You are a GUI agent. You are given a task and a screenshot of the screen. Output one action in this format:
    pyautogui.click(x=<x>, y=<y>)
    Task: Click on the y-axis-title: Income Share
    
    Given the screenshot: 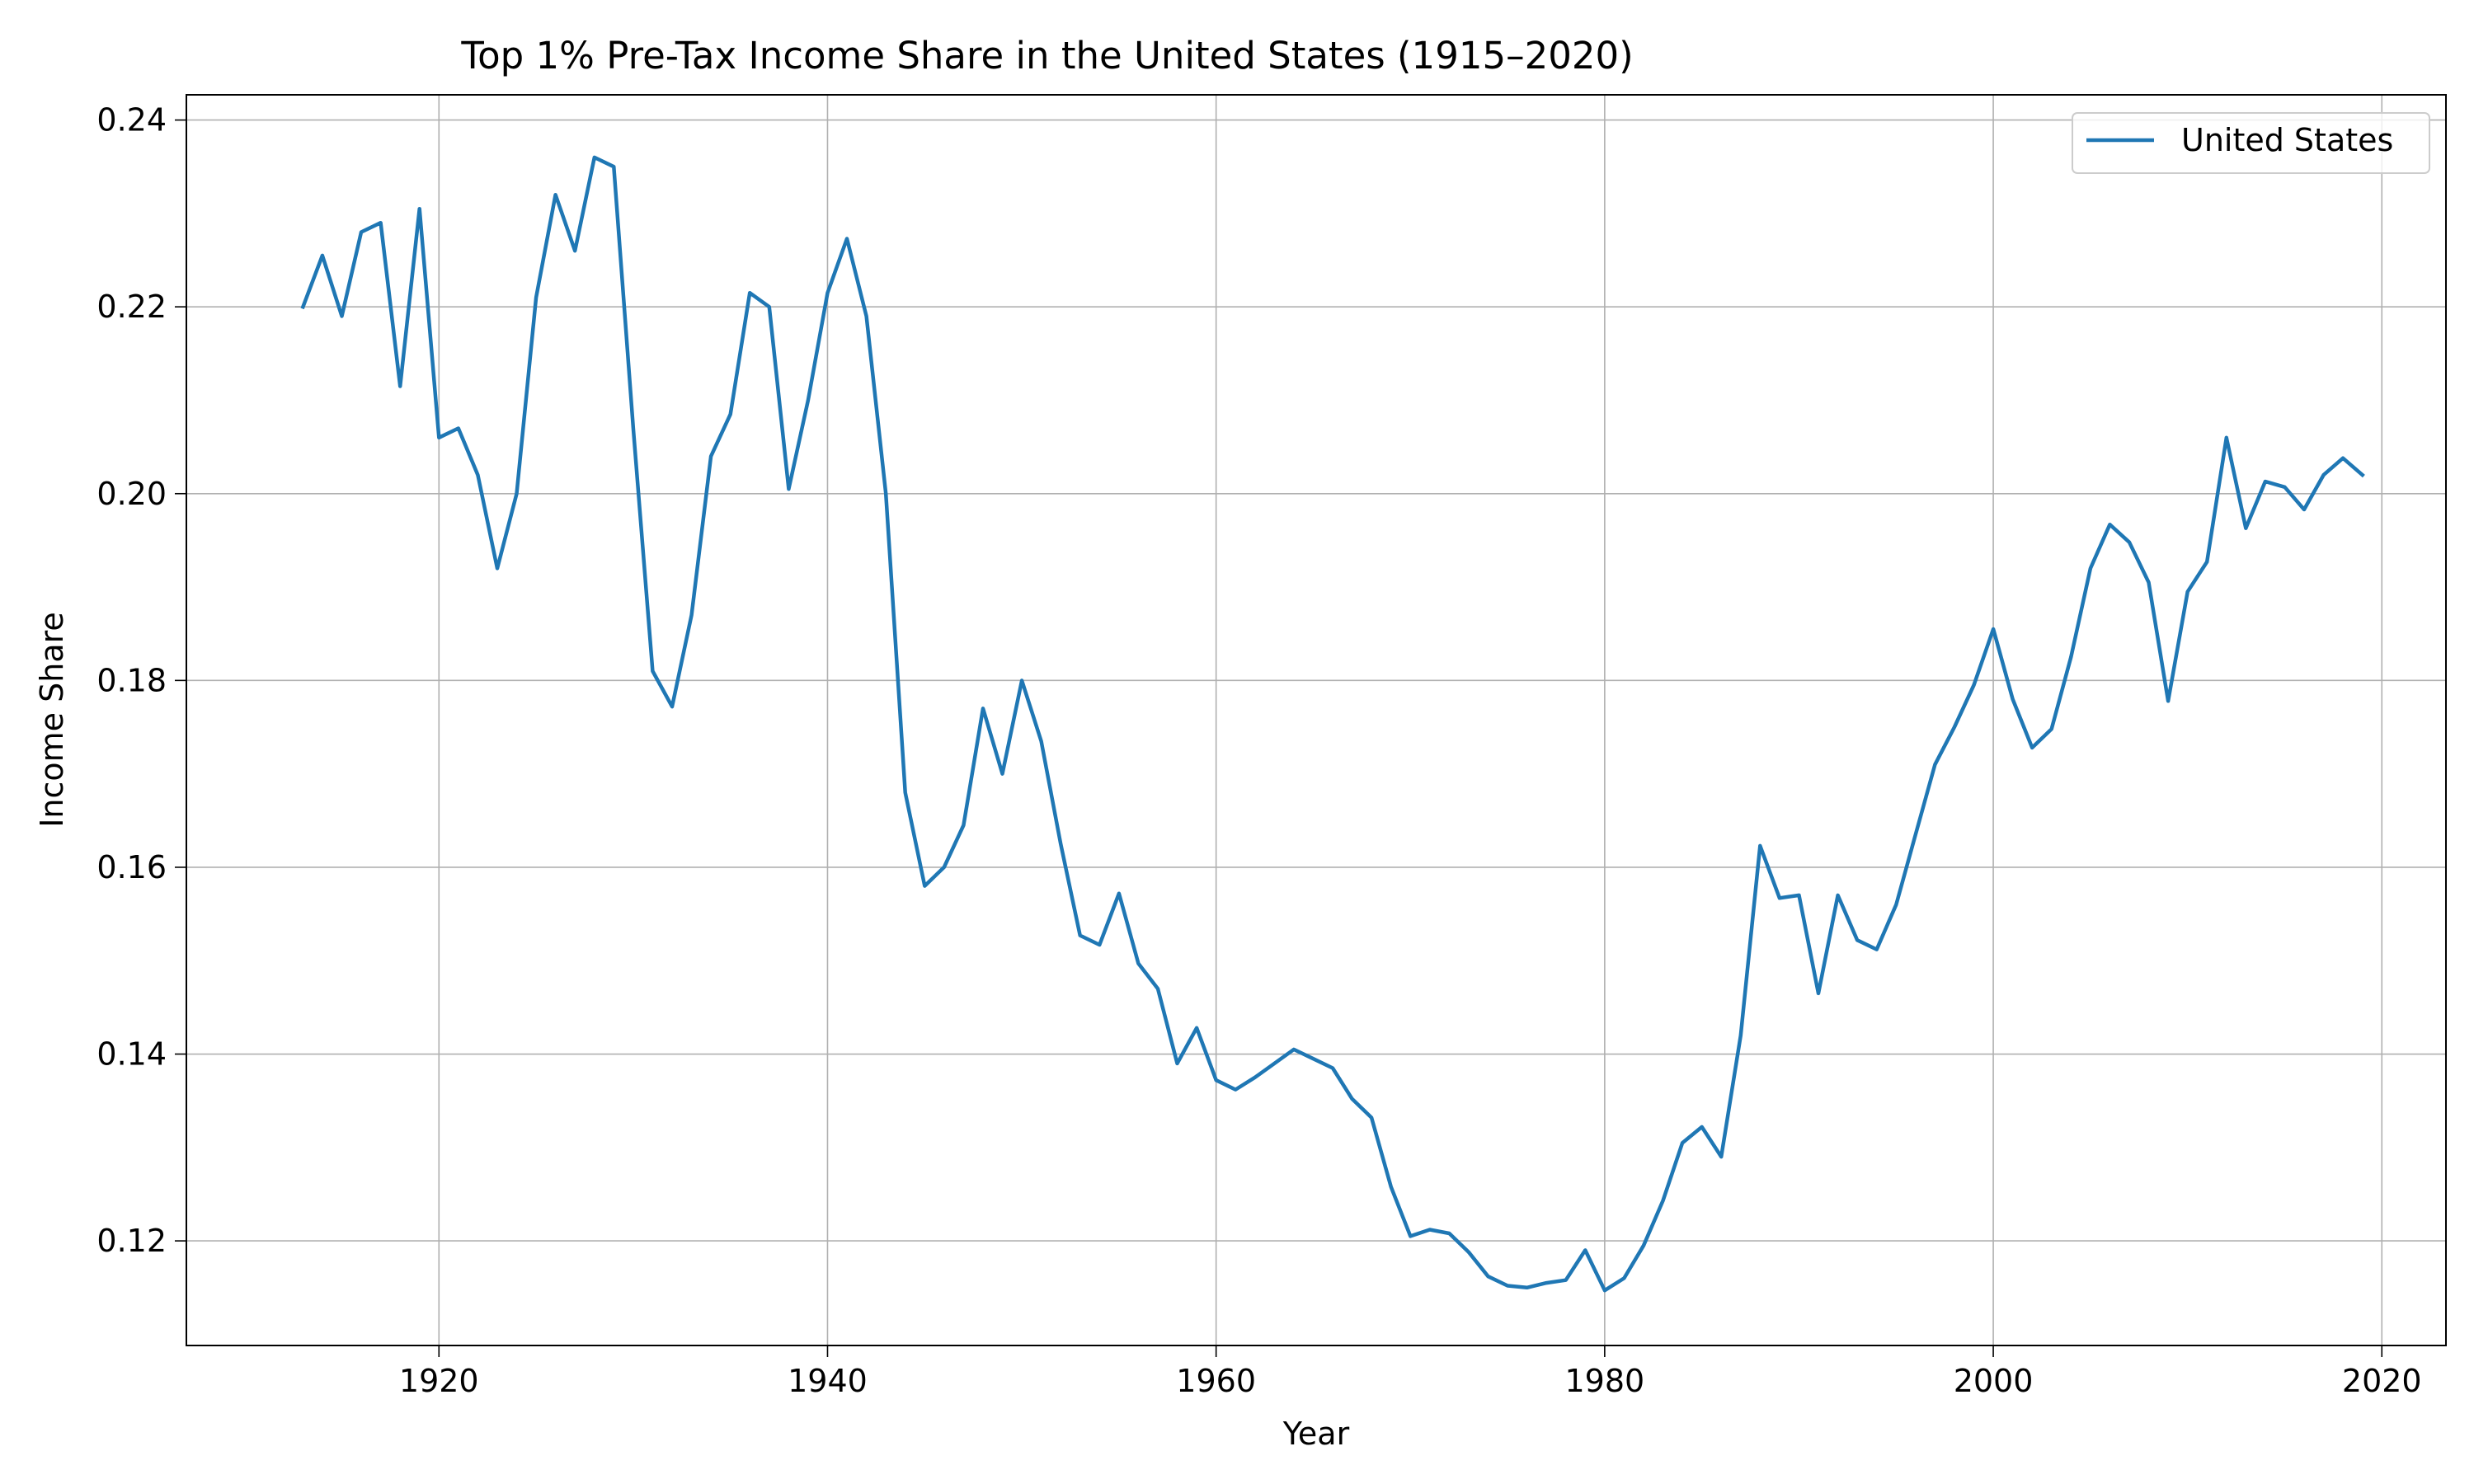 What is the action you would take?
    pyautogui.click(x=52, y=720)
    